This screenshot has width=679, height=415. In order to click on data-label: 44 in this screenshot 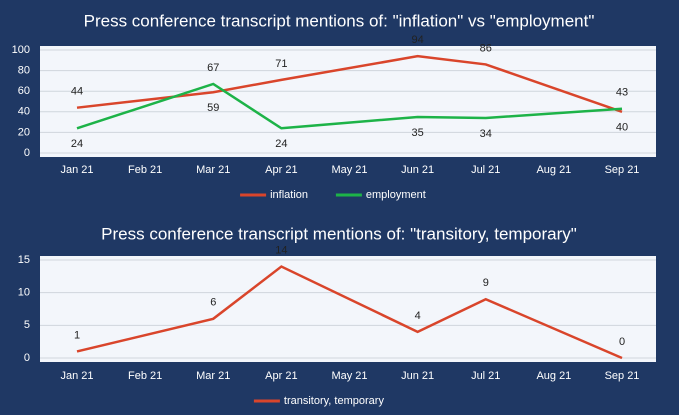, I will do `click(77, 92)`.